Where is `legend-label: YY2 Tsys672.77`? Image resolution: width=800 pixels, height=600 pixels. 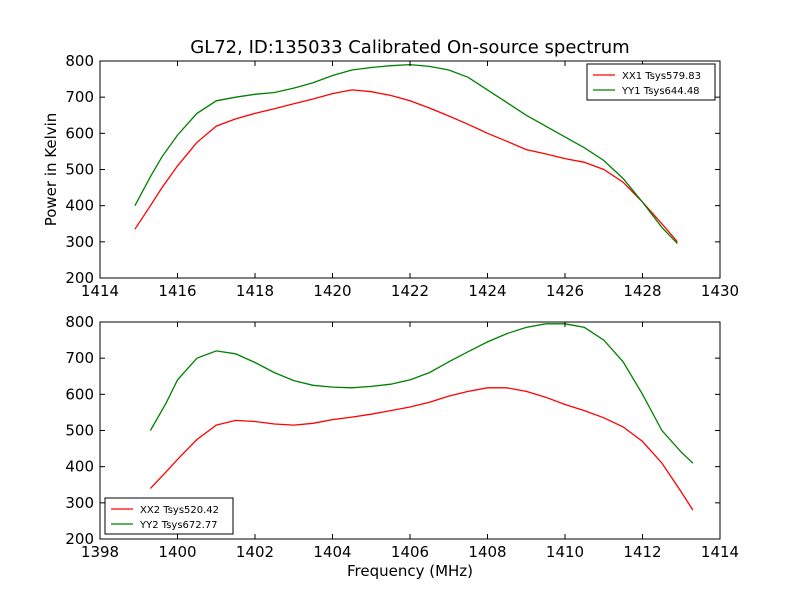 legend-label: YY2 Tsys672.77 is located at coordinates (178, 525).